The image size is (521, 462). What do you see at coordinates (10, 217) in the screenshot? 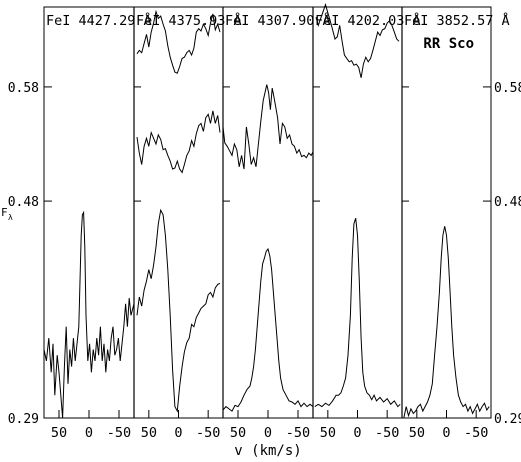
I see `y-axis-label-sub: λ` at bounding box center [10, 217].